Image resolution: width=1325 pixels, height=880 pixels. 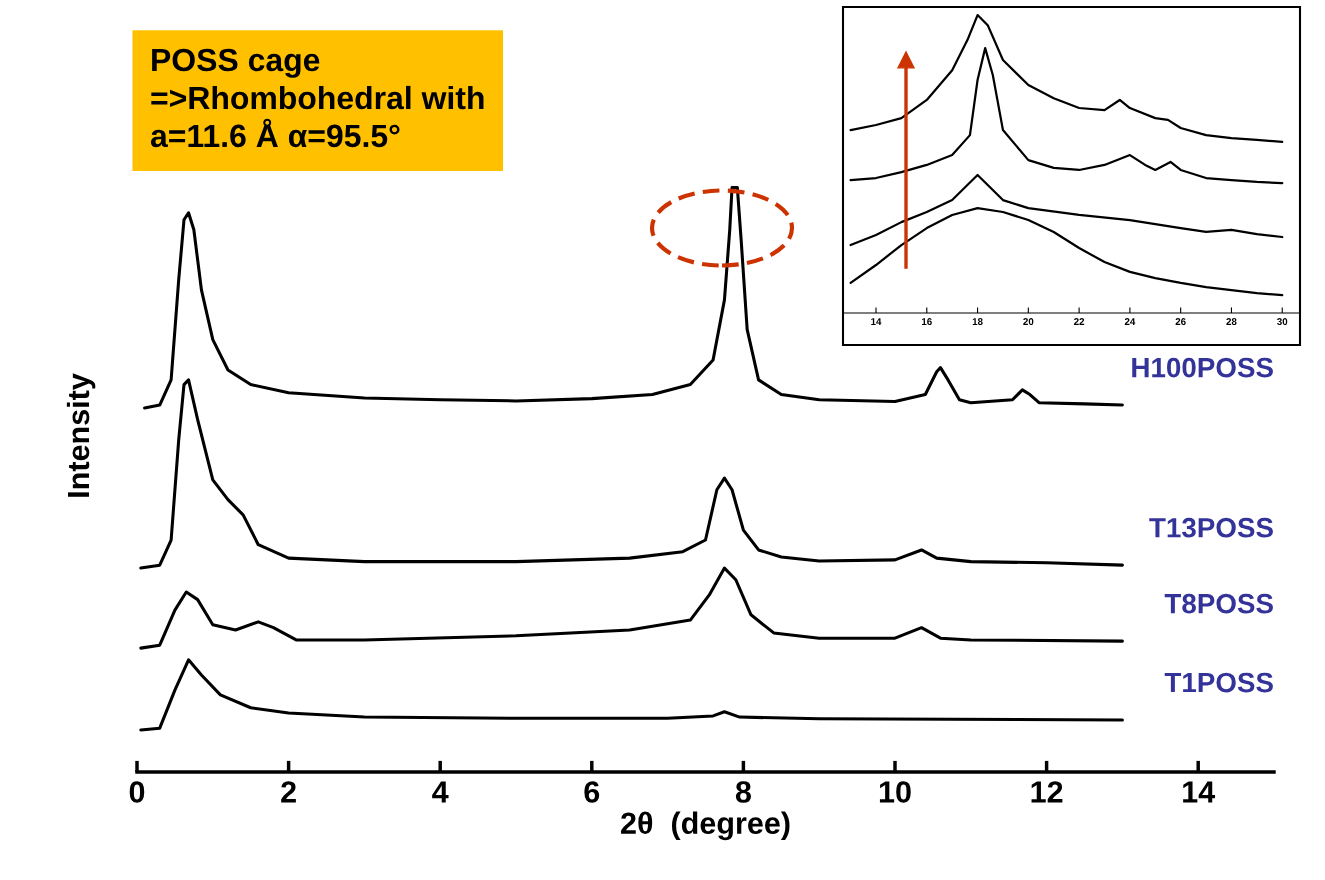 What do you see at coordinates (1282, 322) in the screenshot?
I see `x-tick-label: 30` at bounding box center [1282, 322].